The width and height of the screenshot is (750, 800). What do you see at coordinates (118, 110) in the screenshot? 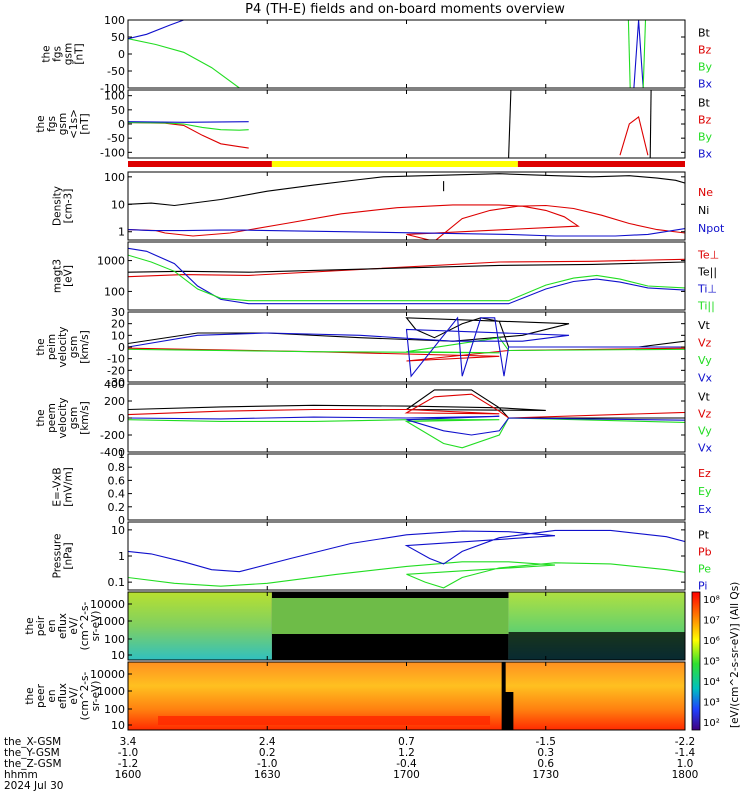
I see `y-tick-label: 50` at bounding box center [118, 110].